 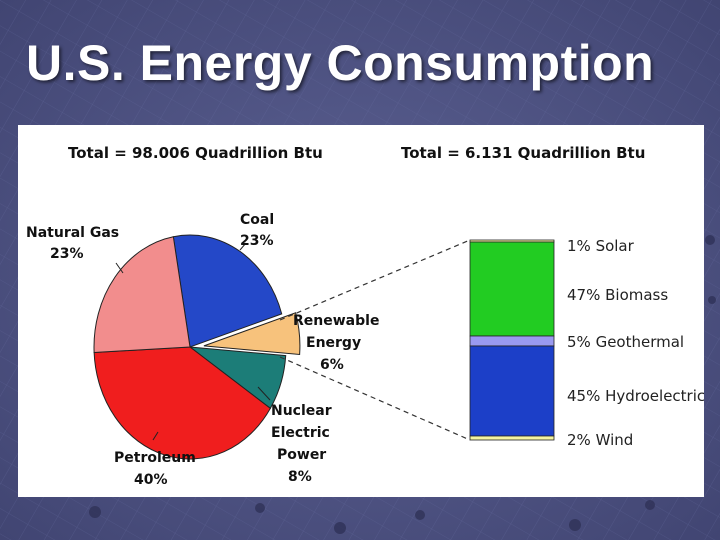 I want to click on pie-slice-natural-gas, so click(x=142, y=294).